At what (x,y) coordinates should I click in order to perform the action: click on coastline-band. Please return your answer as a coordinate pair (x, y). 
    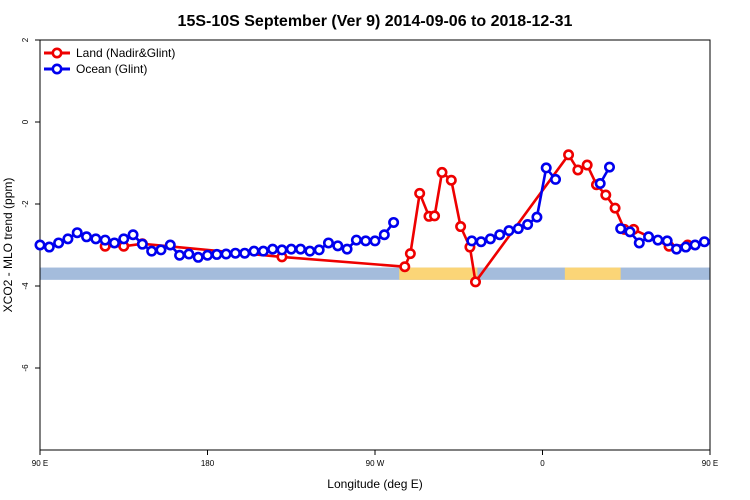
    Looking at the image, I should click on (375, 273).